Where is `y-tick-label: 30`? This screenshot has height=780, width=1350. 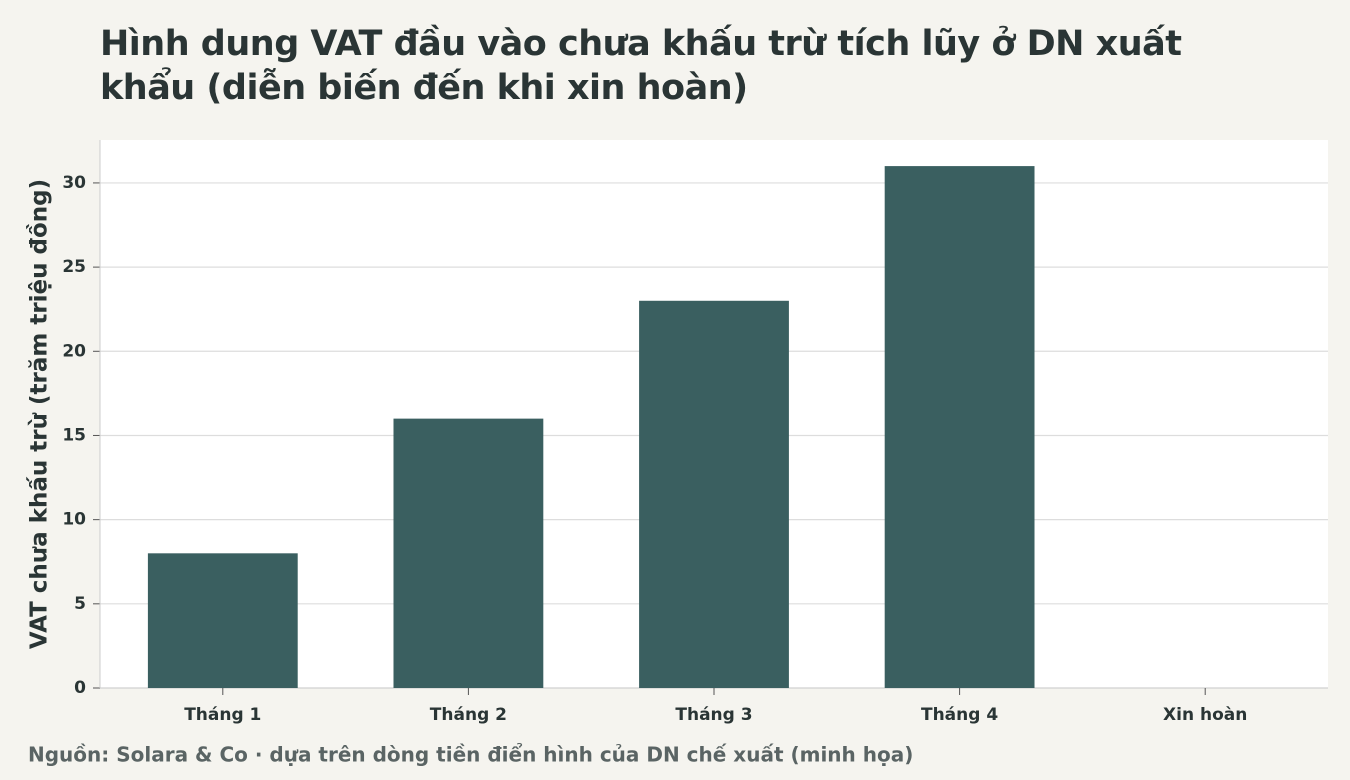 y-tick-label: 30 is located at coordinates (74, 183).